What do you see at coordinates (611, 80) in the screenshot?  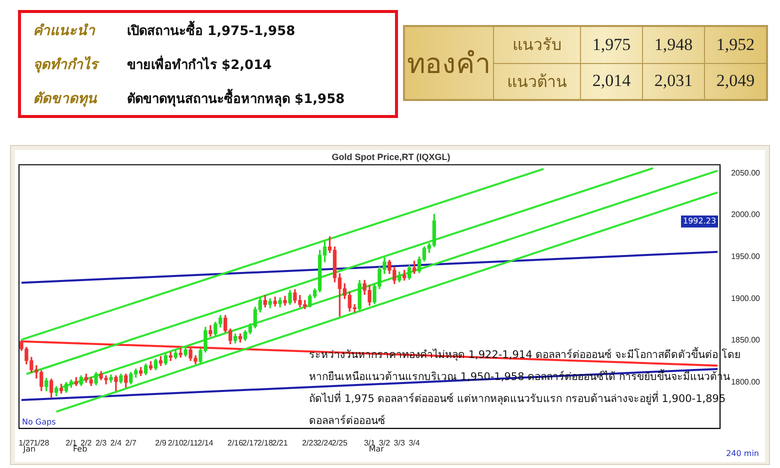 I see `text: 2,014` at bounding box center [611, 80].